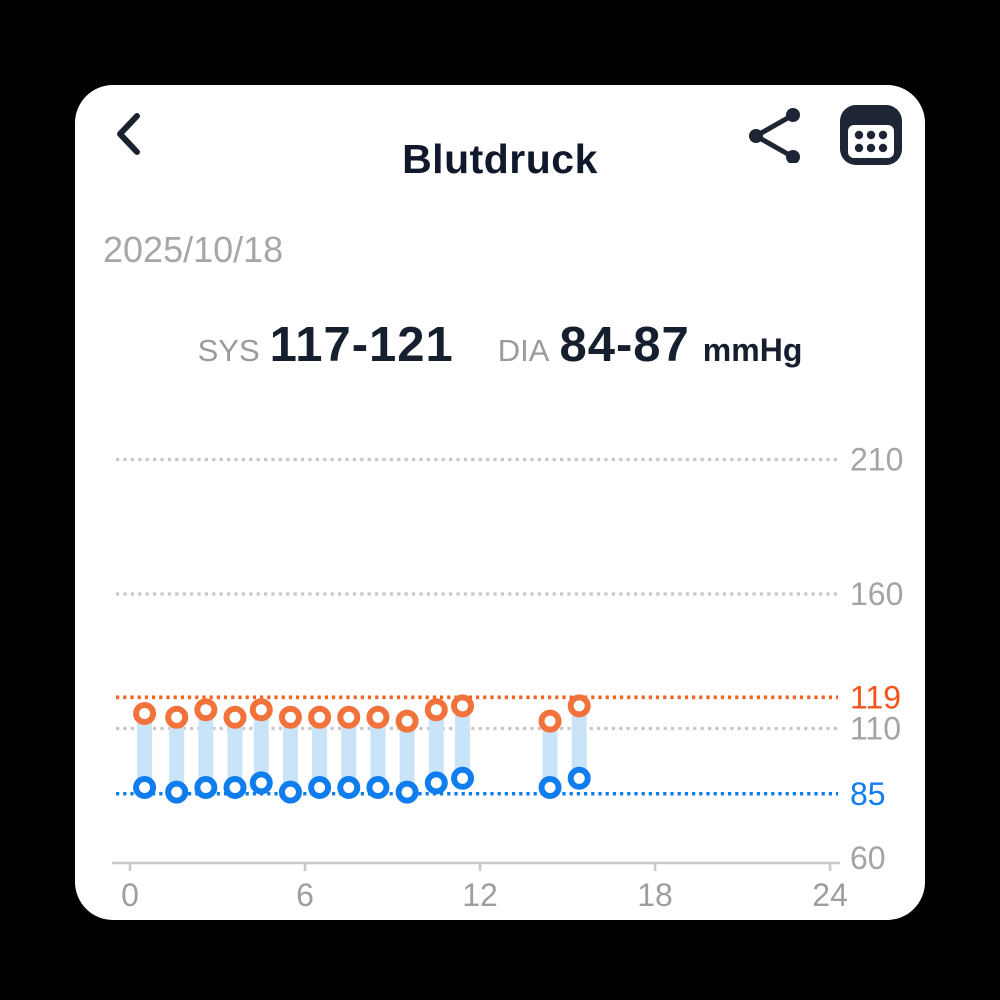 This screenshot has width=1000, height=1000. Describe the element at coordinates (130, 895) in the screenshot. I see `x-label-0: 0` at that location.